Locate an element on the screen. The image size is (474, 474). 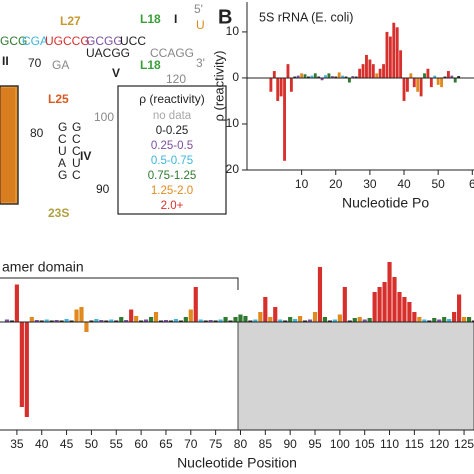
panel-label: B is located at coordinates (225, 17).